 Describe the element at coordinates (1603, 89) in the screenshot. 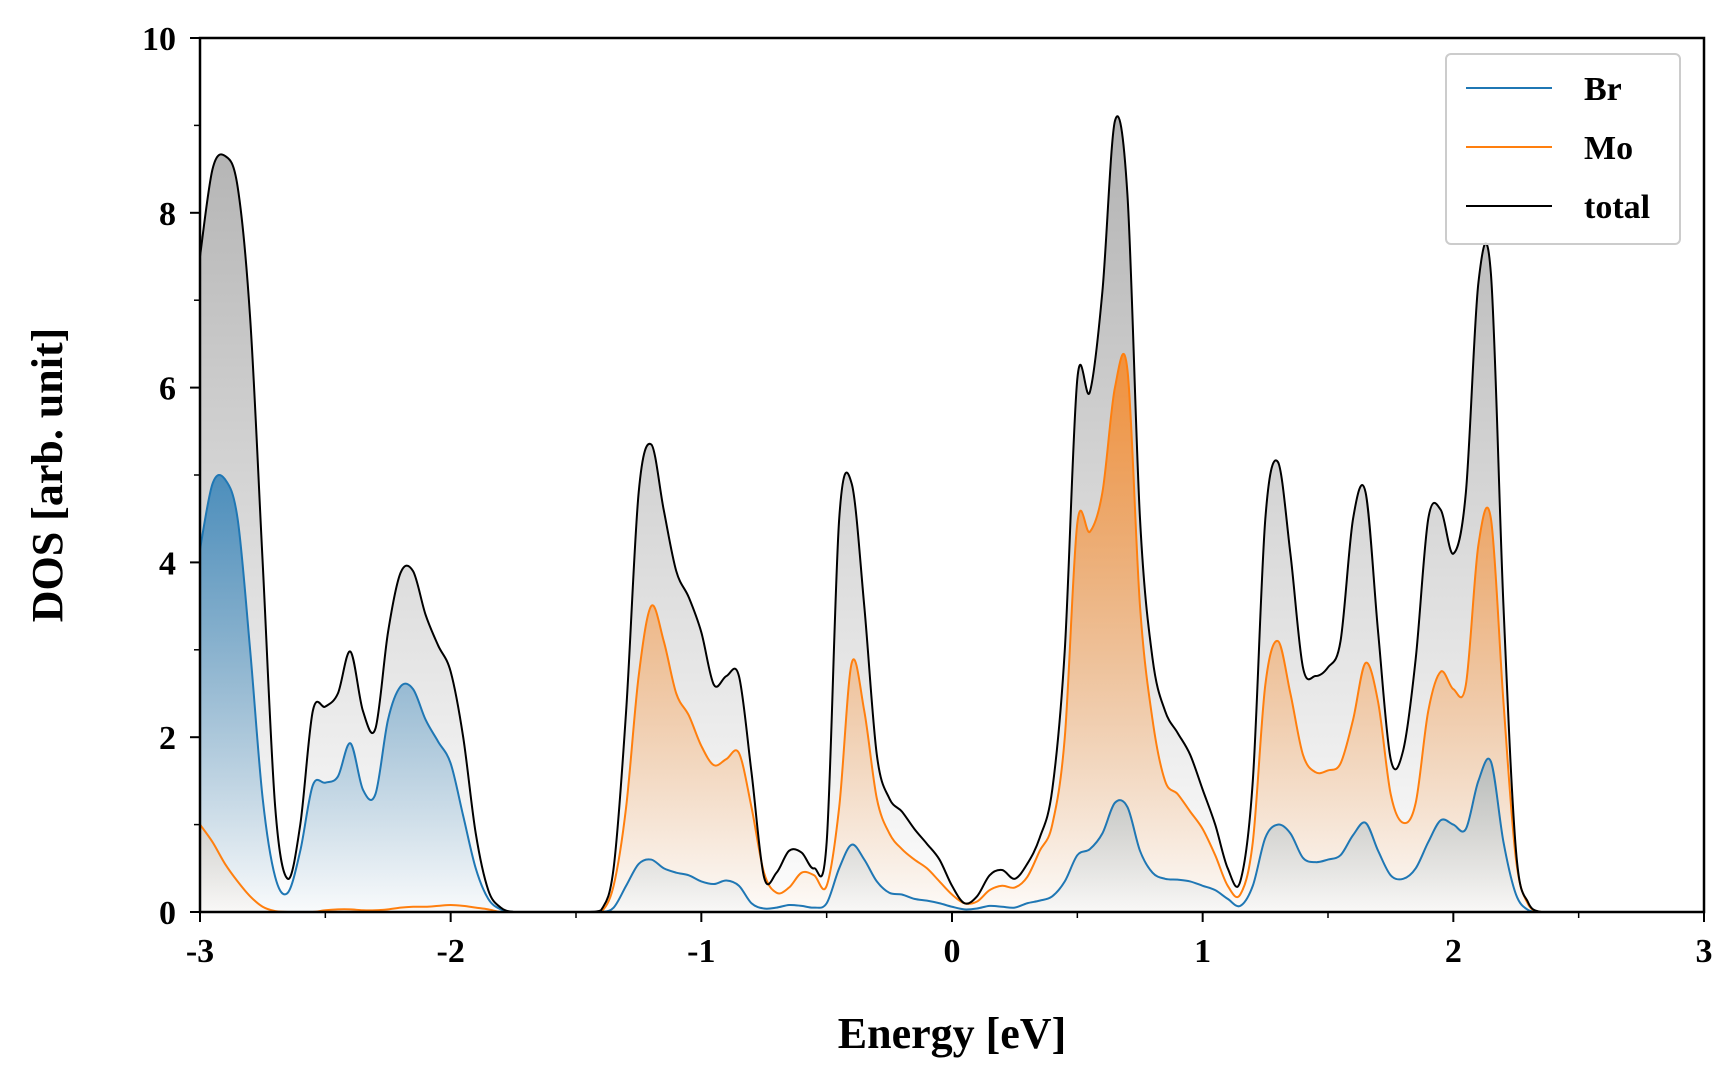

I see `legend-label-br: Br` at that location.